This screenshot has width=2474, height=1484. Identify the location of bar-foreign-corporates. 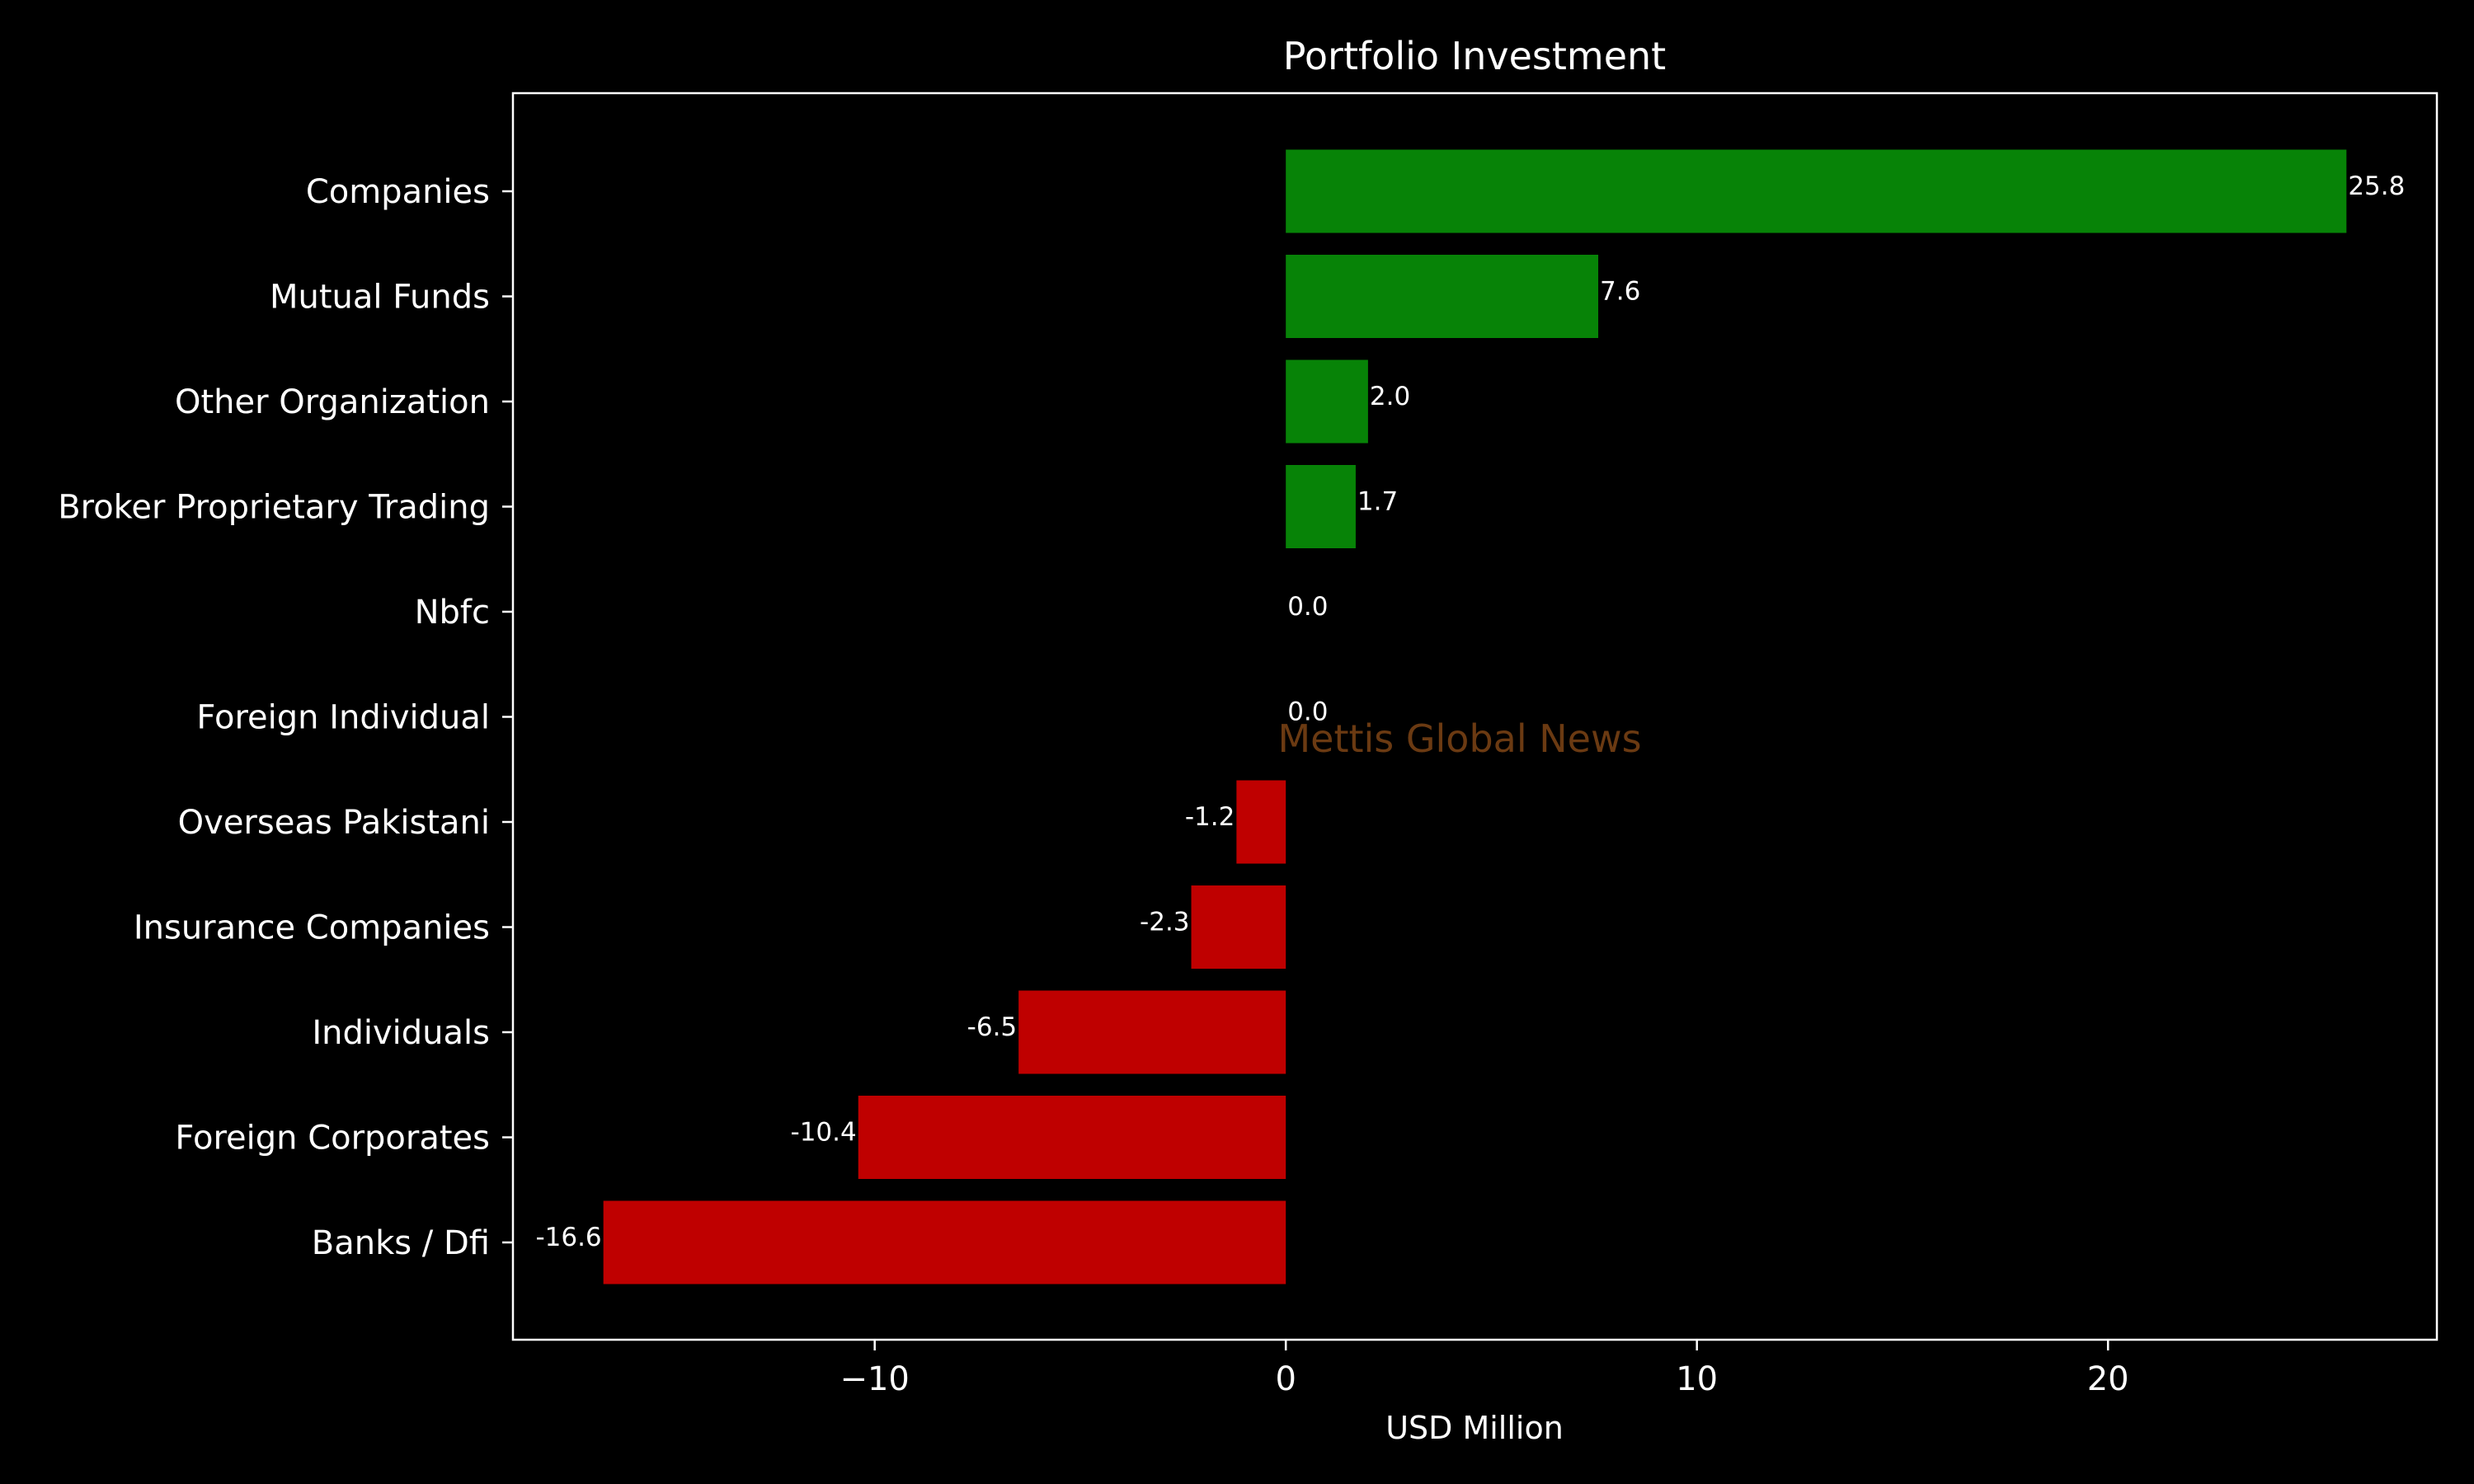
(1072, 1137).